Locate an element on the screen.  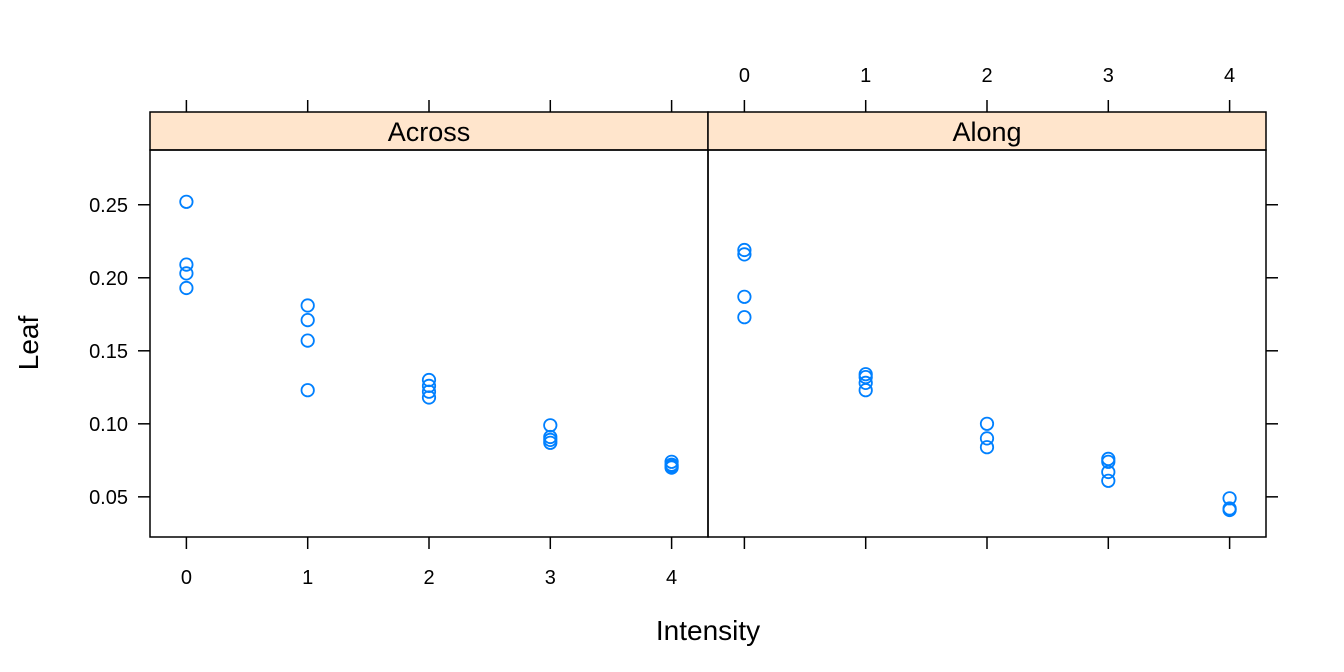
strip-label-across: Across is located at coordinates (429, 132).